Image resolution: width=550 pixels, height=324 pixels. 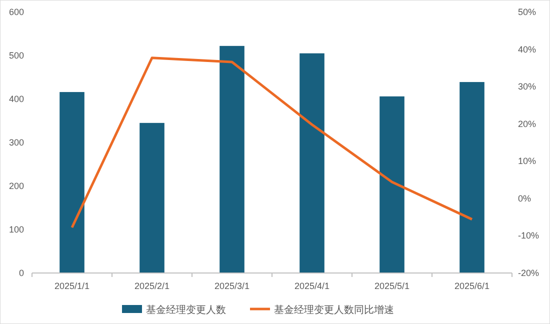 I want to click on y2-tick-label: 20%, so click(x=527, y=123).